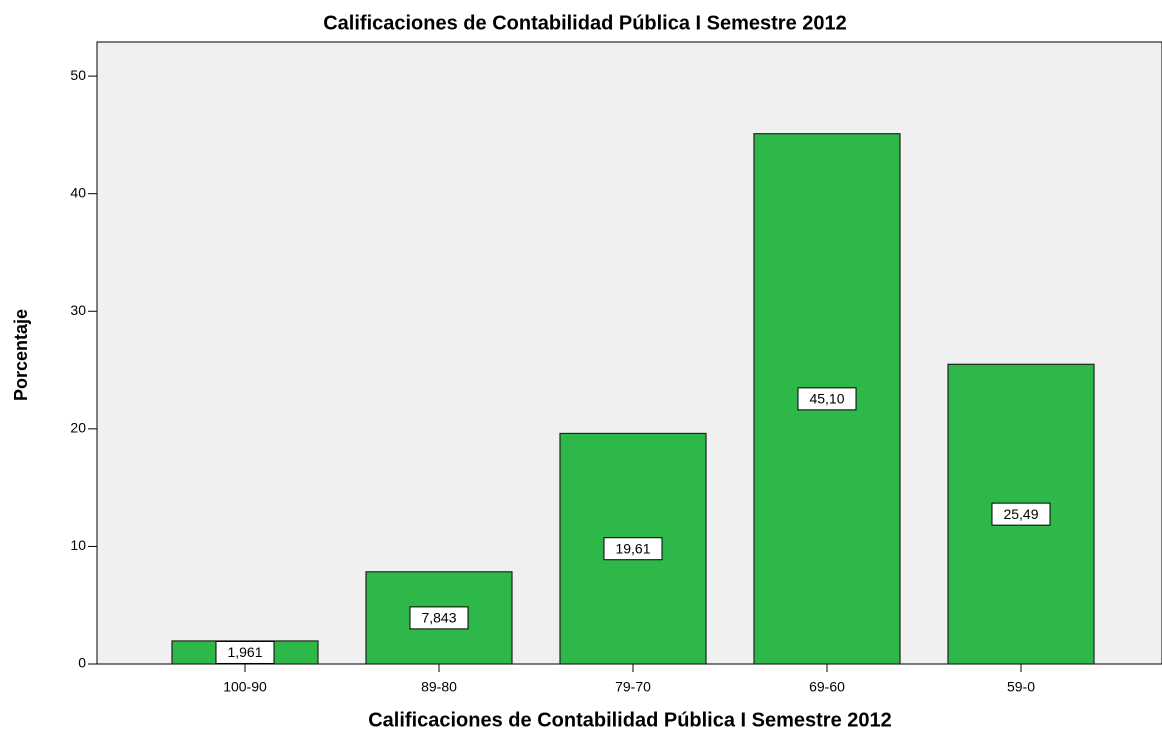  Describe the element at coordinates (78, 75) in the screenshot. I see `y-tick-label: 50` at that location.